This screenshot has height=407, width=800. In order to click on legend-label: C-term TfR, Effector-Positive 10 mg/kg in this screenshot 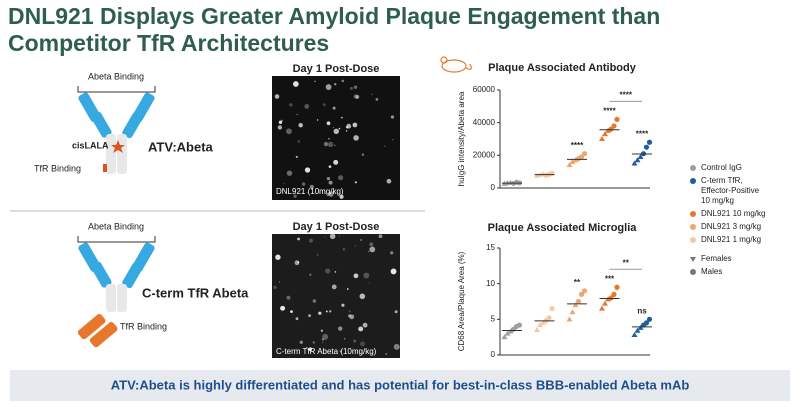, I will do `click(730, 190)`.